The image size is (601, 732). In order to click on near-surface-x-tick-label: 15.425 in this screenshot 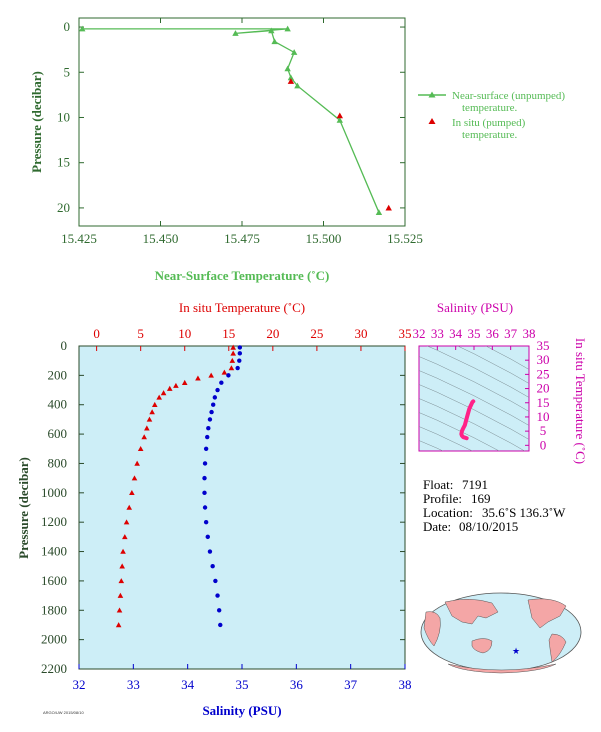, I will do `click(79, 238)`.